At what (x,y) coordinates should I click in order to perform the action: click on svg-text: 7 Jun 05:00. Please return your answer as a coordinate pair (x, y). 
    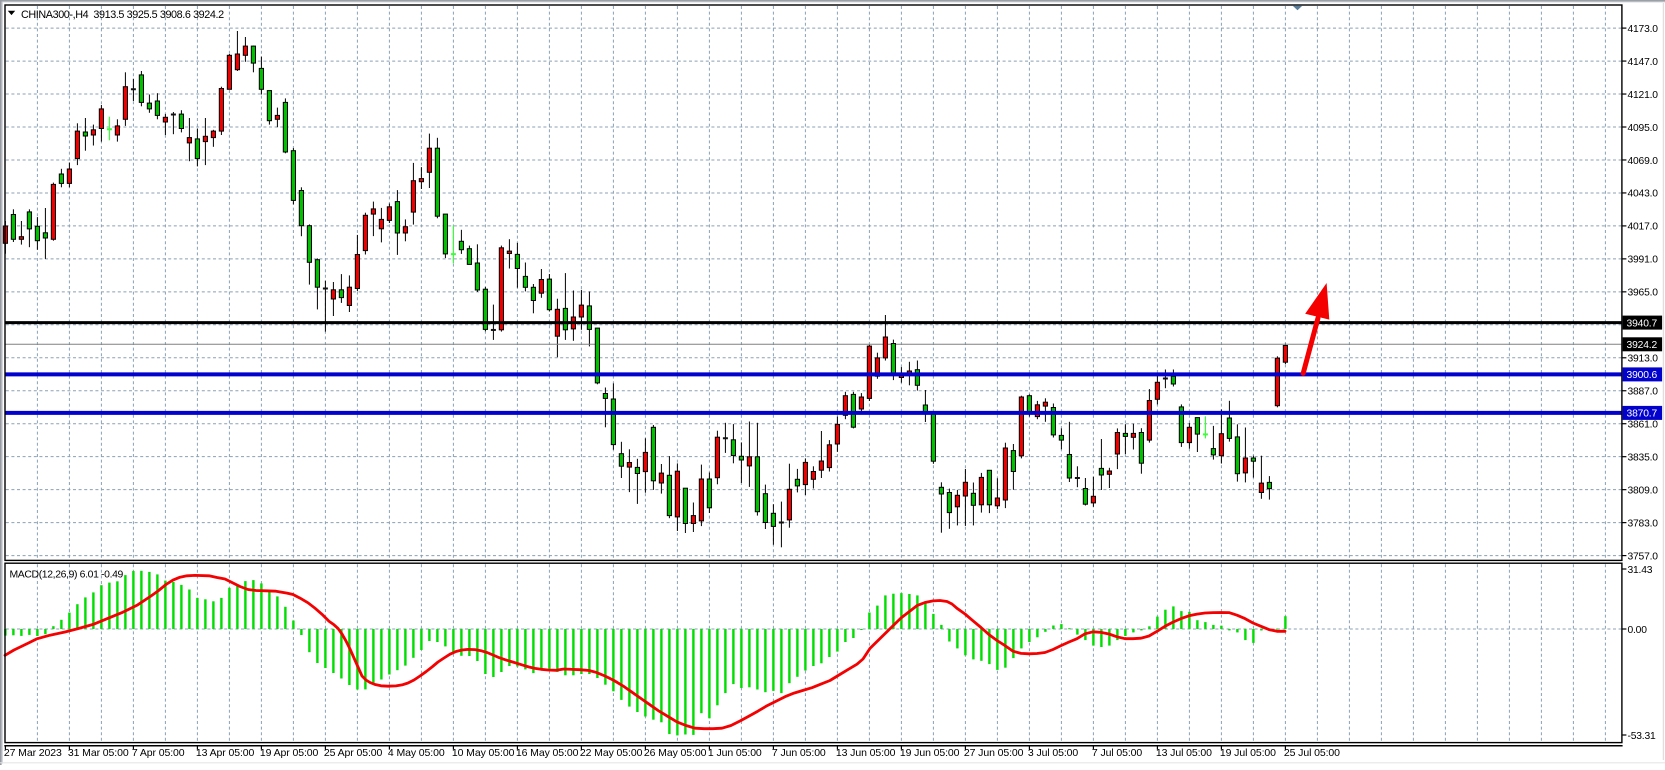
    Looking at the image, I should click on (799, 753).